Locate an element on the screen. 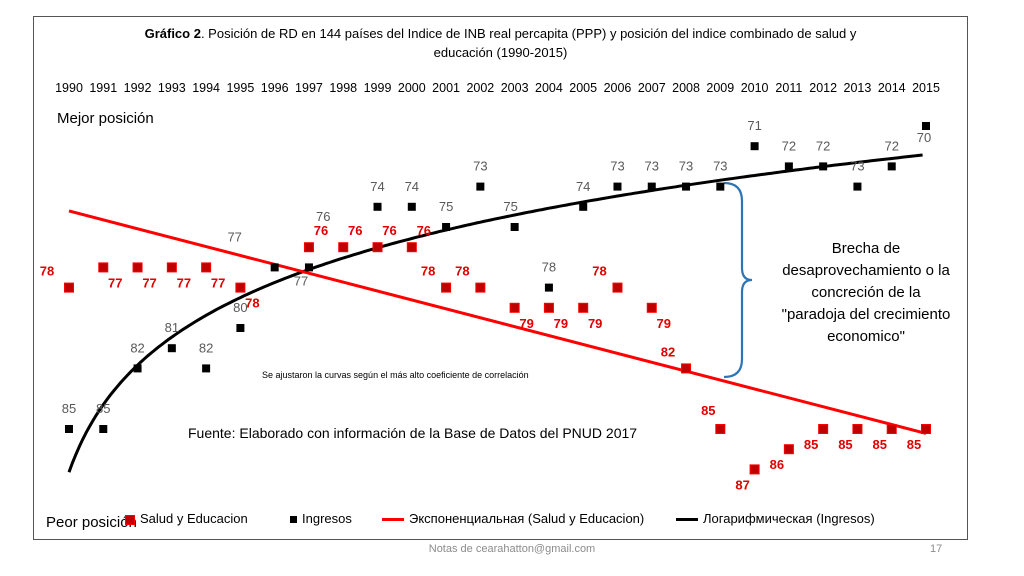  x-tick-label: 2013 is located at coordinates (858, 88).